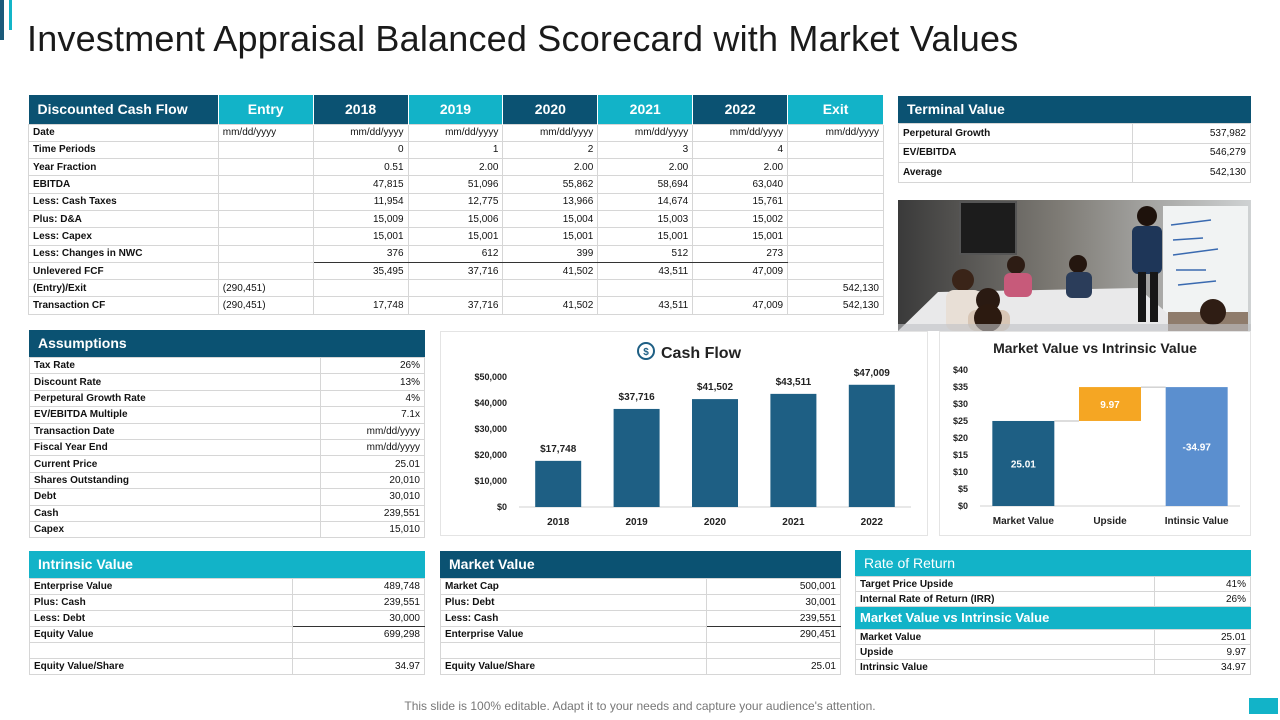  What do you see at coordinates (1053, 618) in the screenshot?
I see `market-vs-intrinsic-header: Market Value vs Intrinsic Value` at bounding box center [1053, 618].